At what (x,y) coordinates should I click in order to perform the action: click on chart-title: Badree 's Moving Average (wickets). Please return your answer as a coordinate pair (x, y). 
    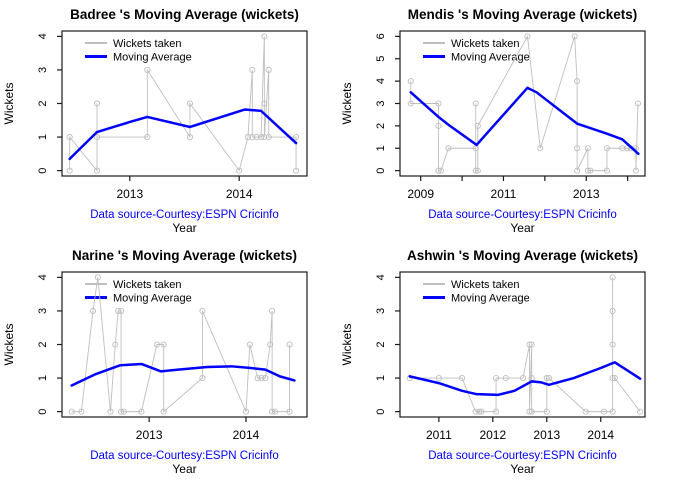
    Looking at the image, I should click on (184, 14).